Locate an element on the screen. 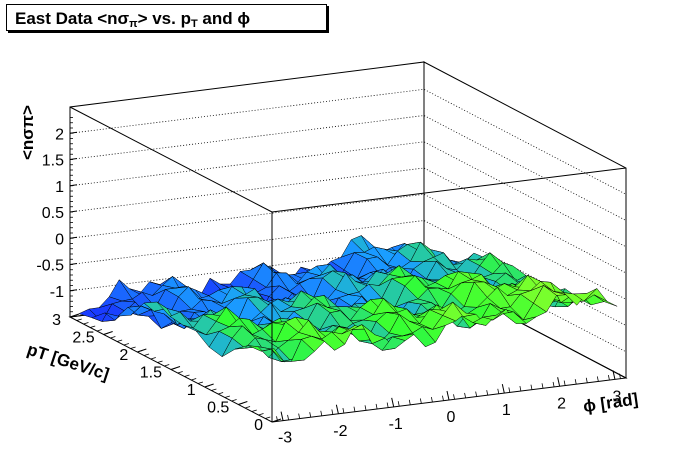  y-tick-label: 2.5 is located at coordinates (83, 338).